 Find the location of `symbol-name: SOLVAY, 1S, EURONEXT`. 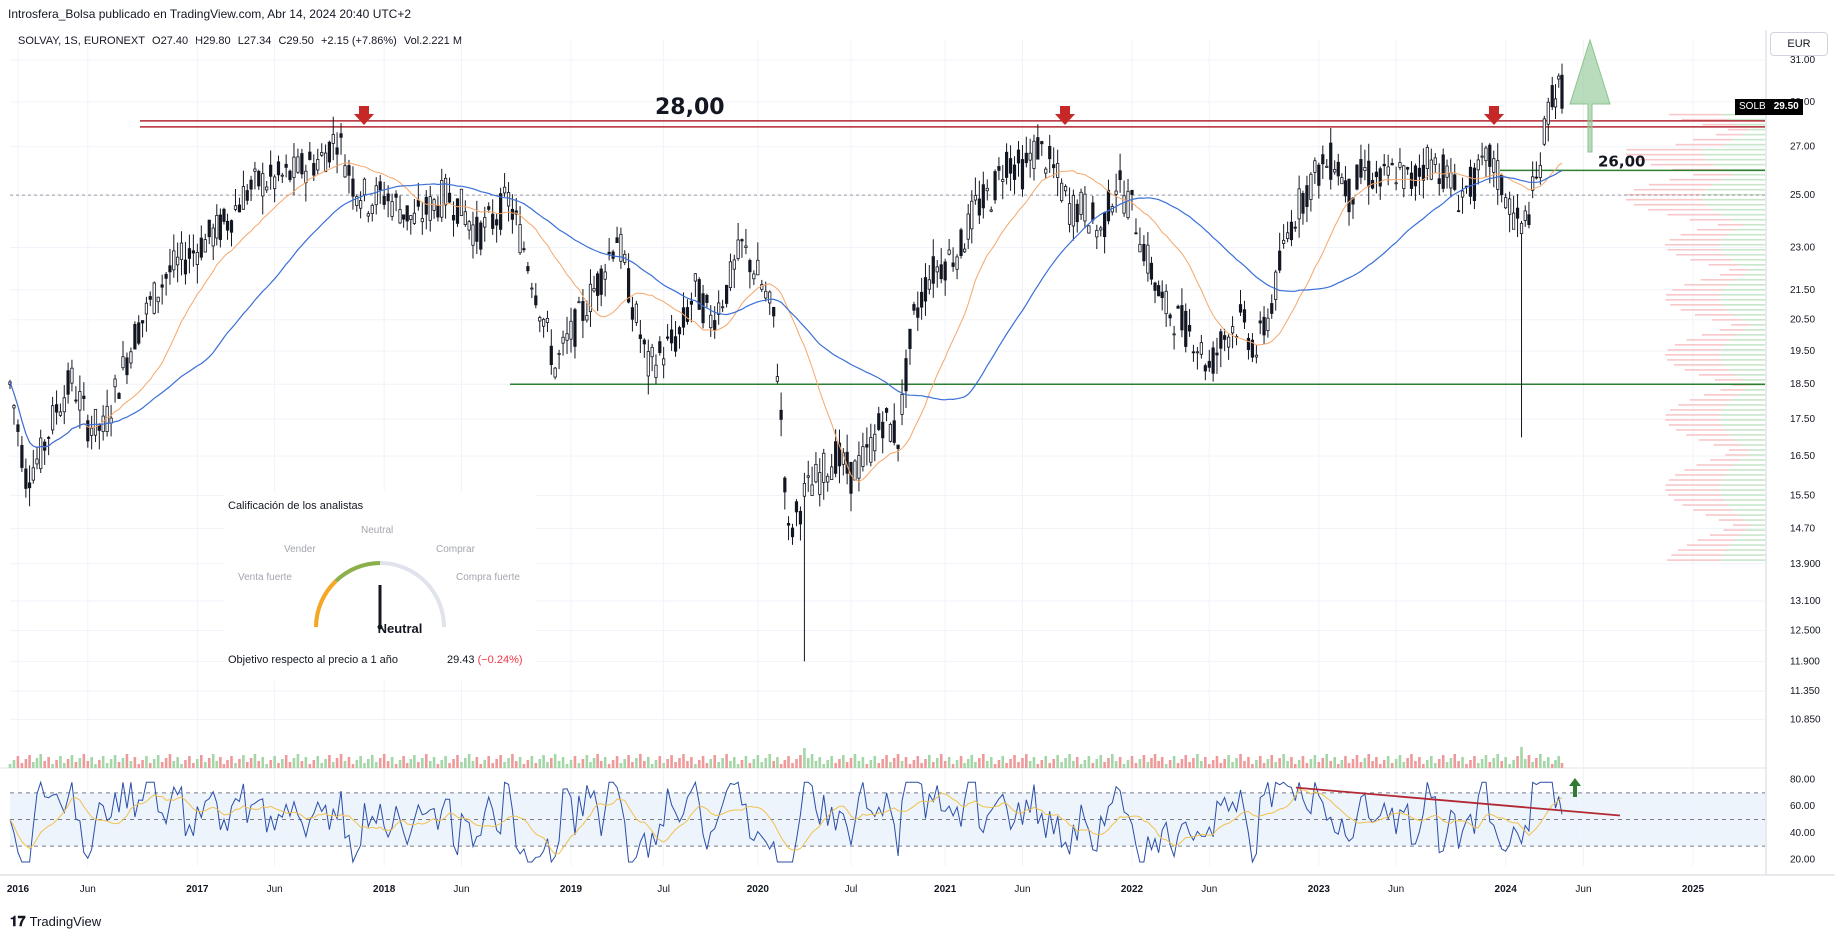

symbol-name: SOLVAY, 1S, EURONEXT is located at coordinates (81, 41).